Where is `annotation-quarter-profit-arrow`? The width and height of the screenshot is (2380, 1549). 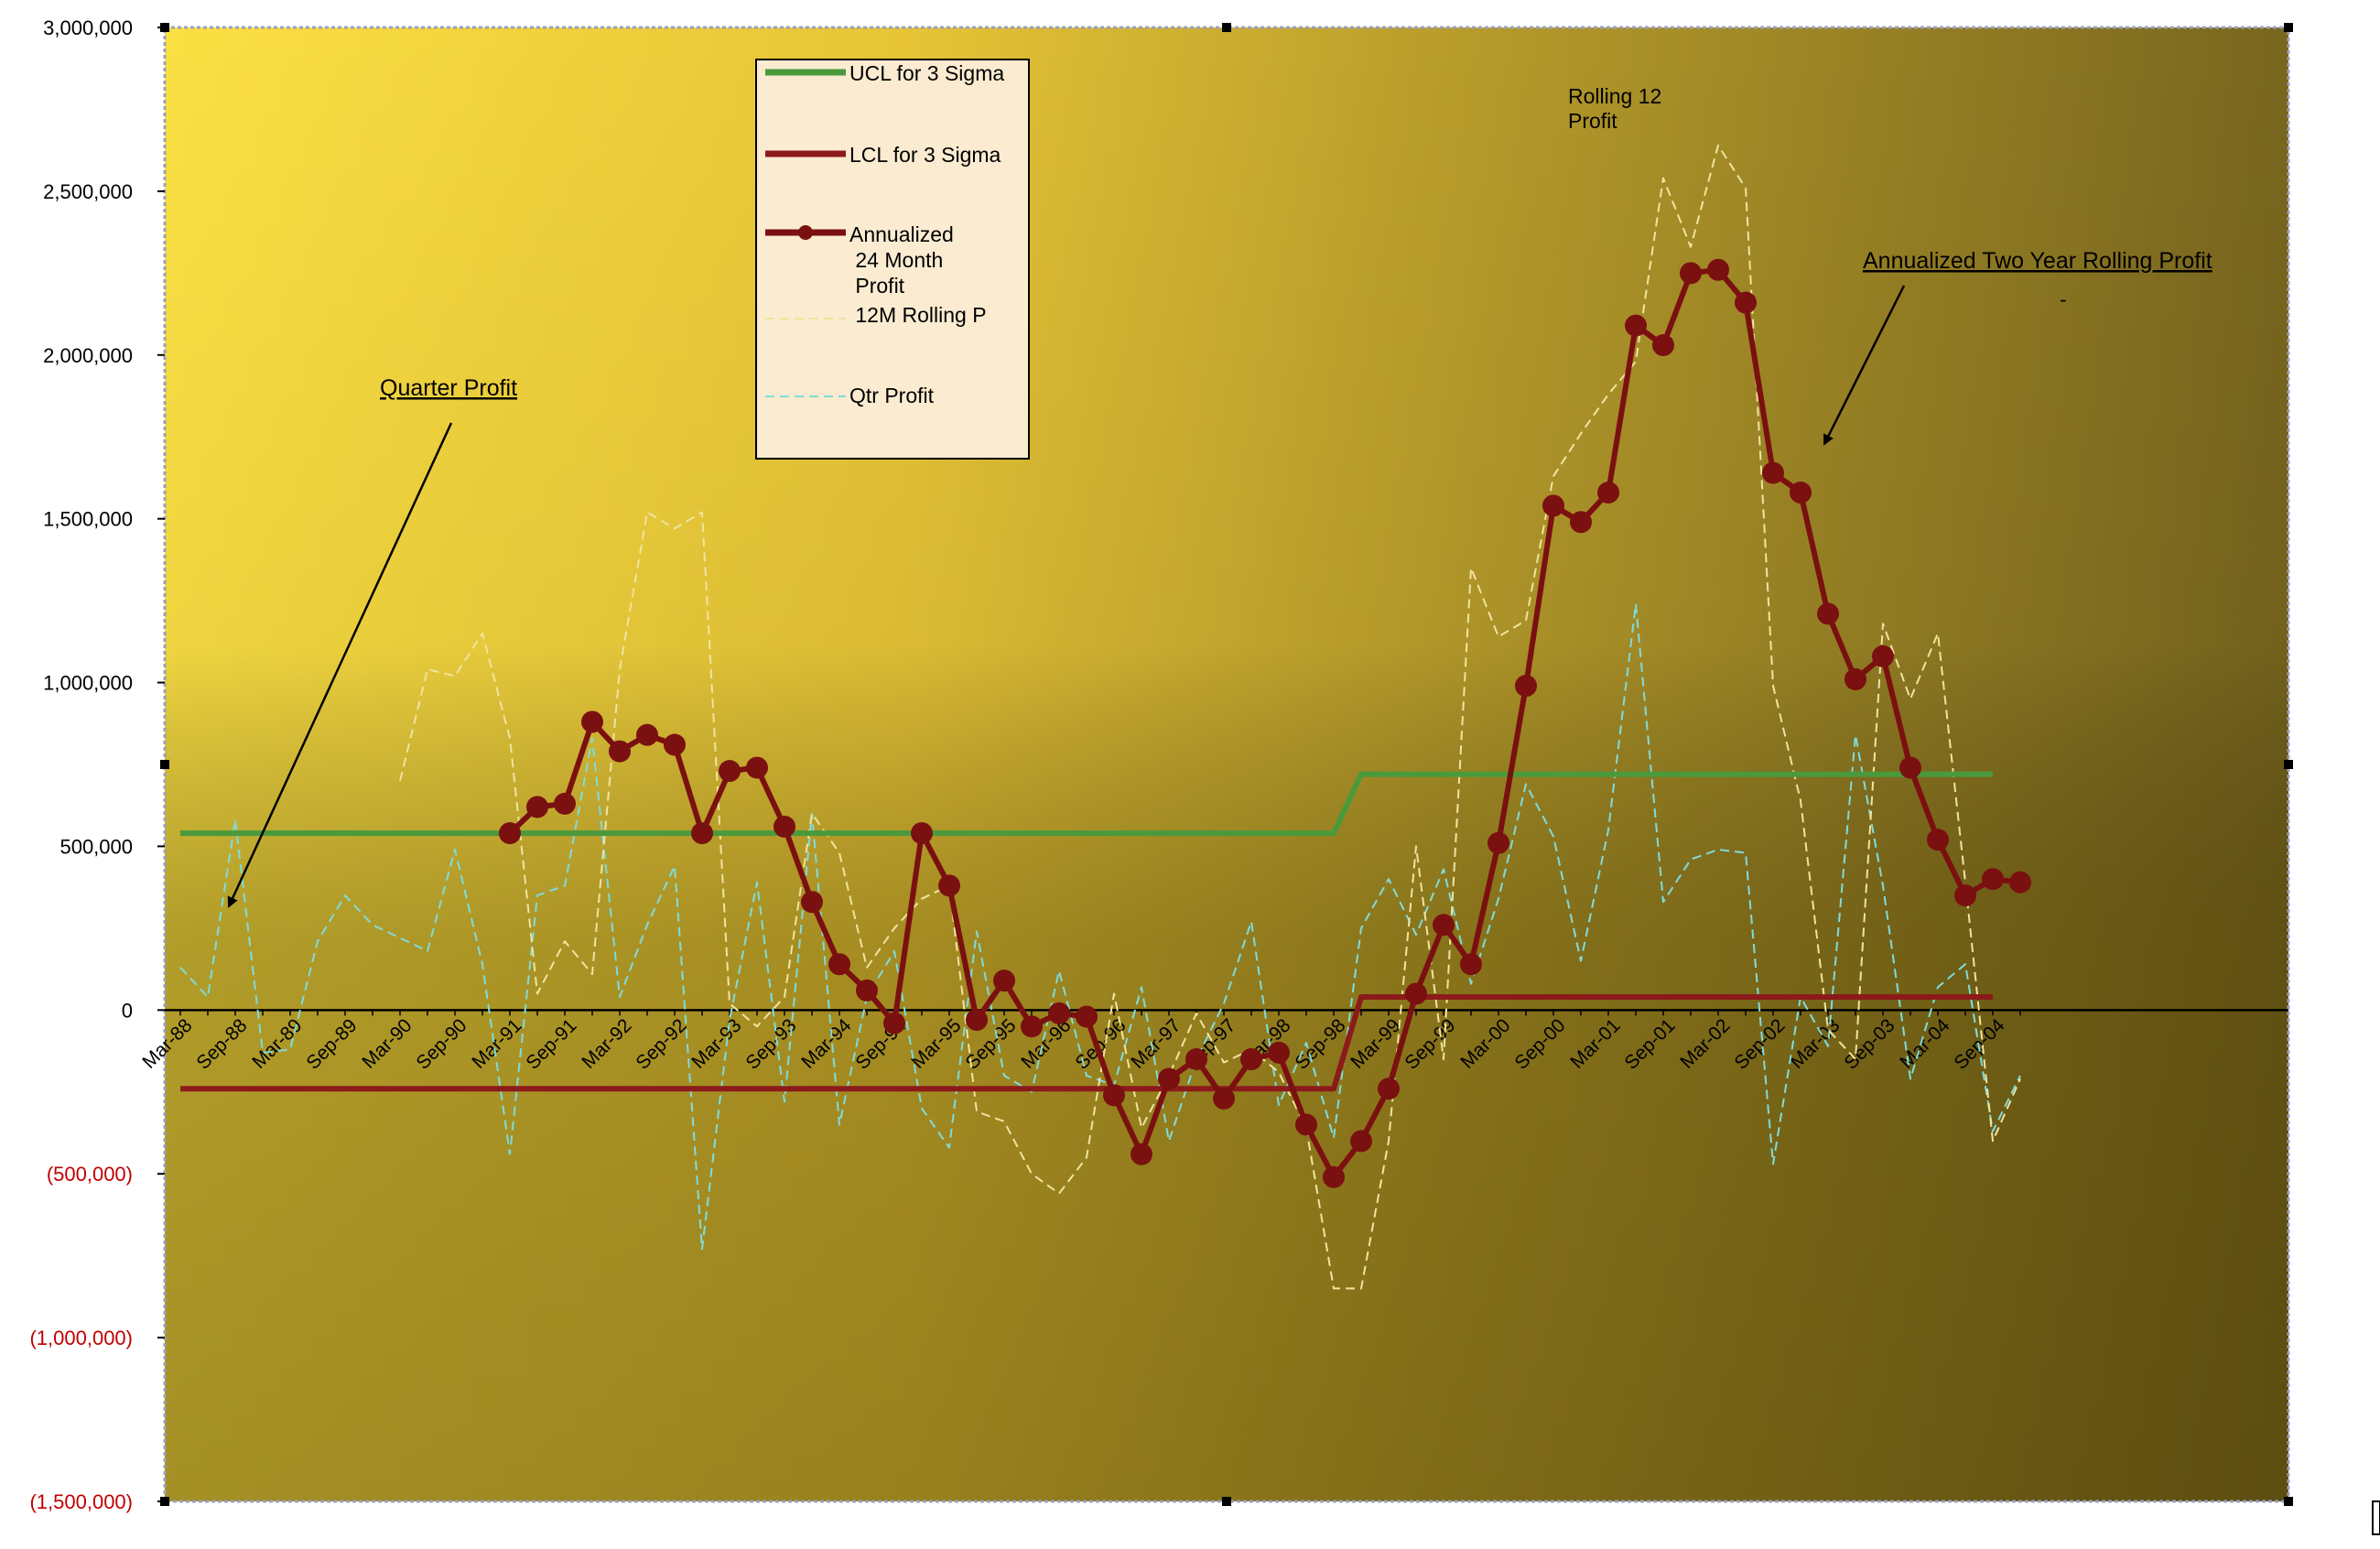
annotation-quarter-profit-arrow is located at coordinates (340, 665).